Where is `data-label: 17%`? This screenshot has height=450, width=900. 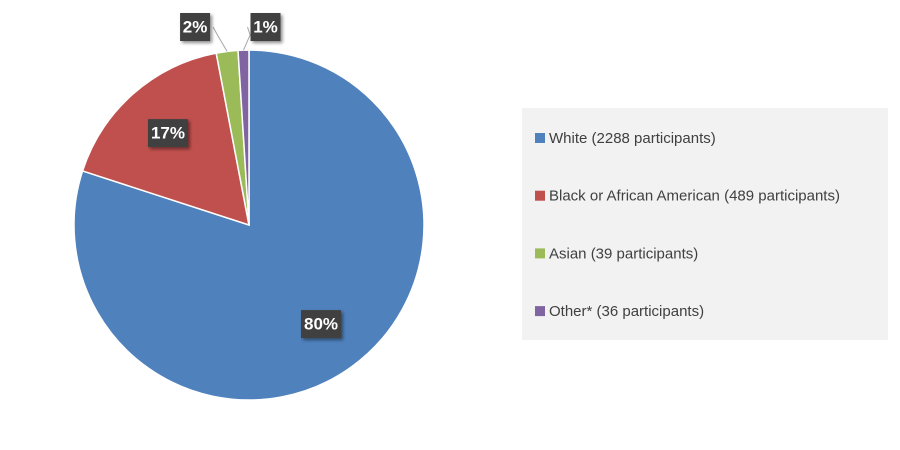 data-label: 17% is located at coordinates (168, 133).